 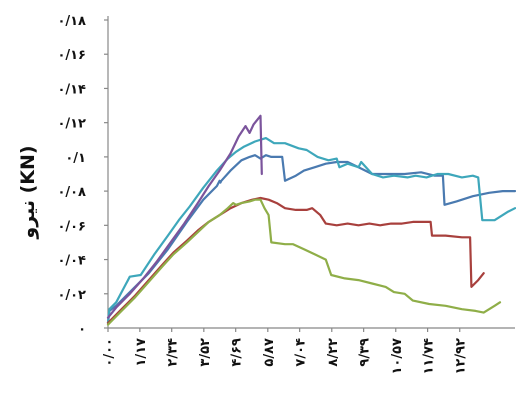 What do you see at coordinates (82, 329) in the screenshot?
I see `y-tick-label: ۰` at bounding box center [82, 329].